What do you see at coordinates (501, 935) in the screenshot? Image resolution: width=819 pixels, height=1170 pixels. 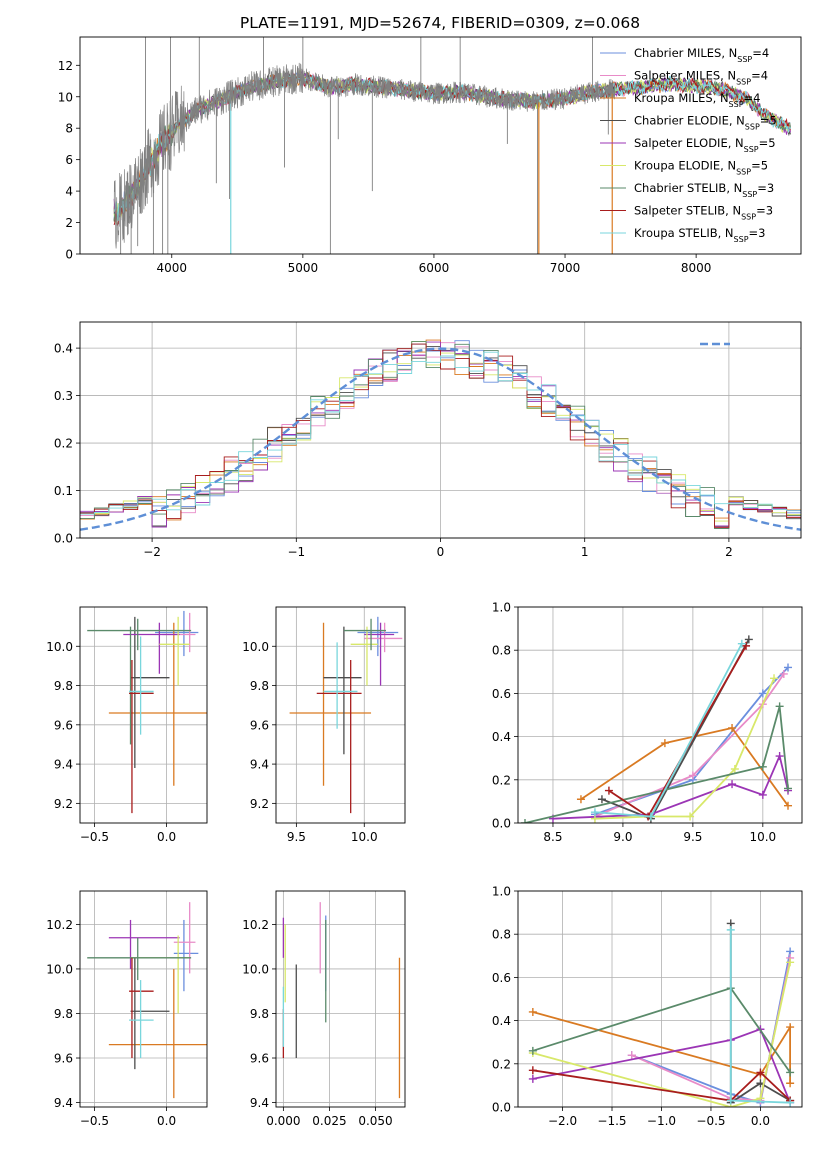 I see `y-tick-label: 0.8` at bounding box center [501, 935].